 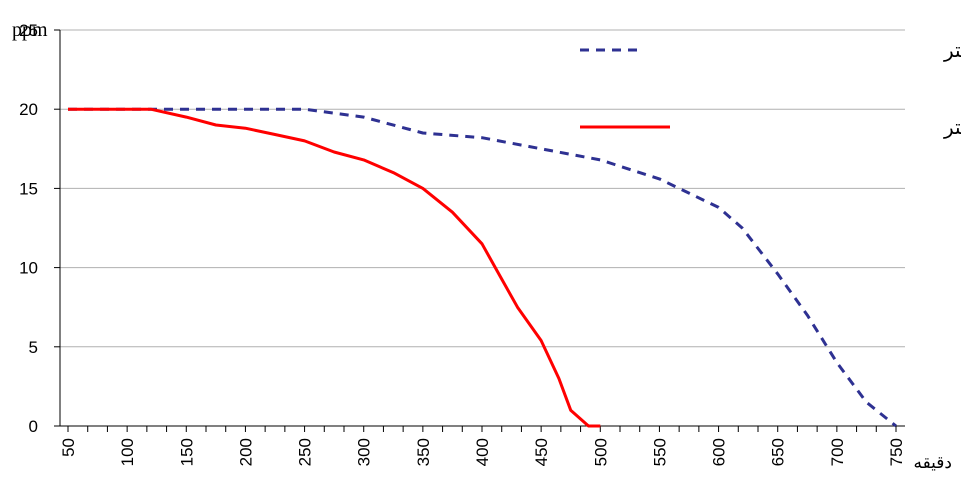 What do you see at coordinates (896, 452) in the screenshot?
I see `x-tick-label: 750` at bounding box center [896, 452].